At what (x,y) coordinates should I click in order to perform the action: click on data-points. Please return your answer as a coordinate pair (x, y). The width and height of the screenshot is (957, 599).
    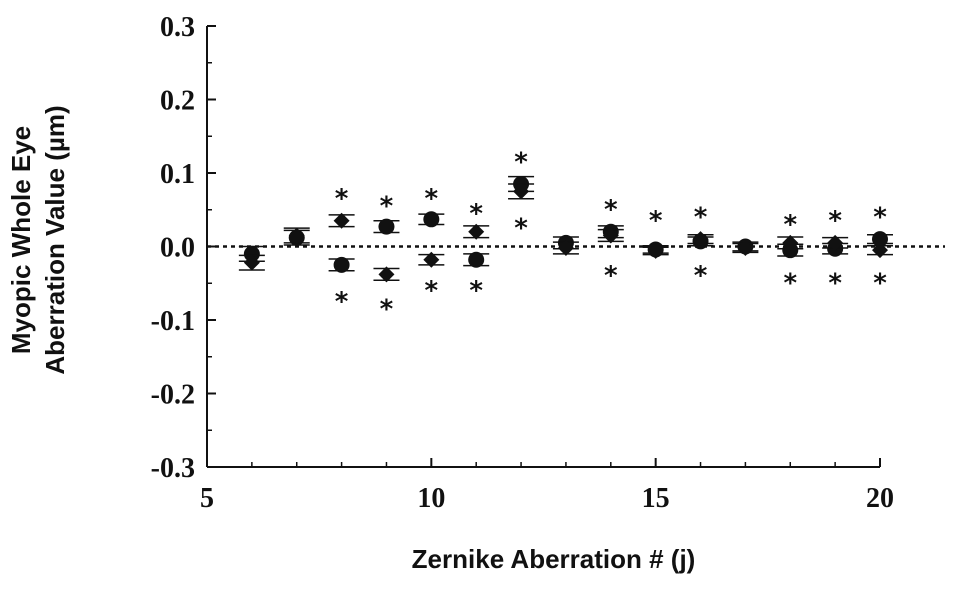
    Looking at the image, I should click on (565, 229).